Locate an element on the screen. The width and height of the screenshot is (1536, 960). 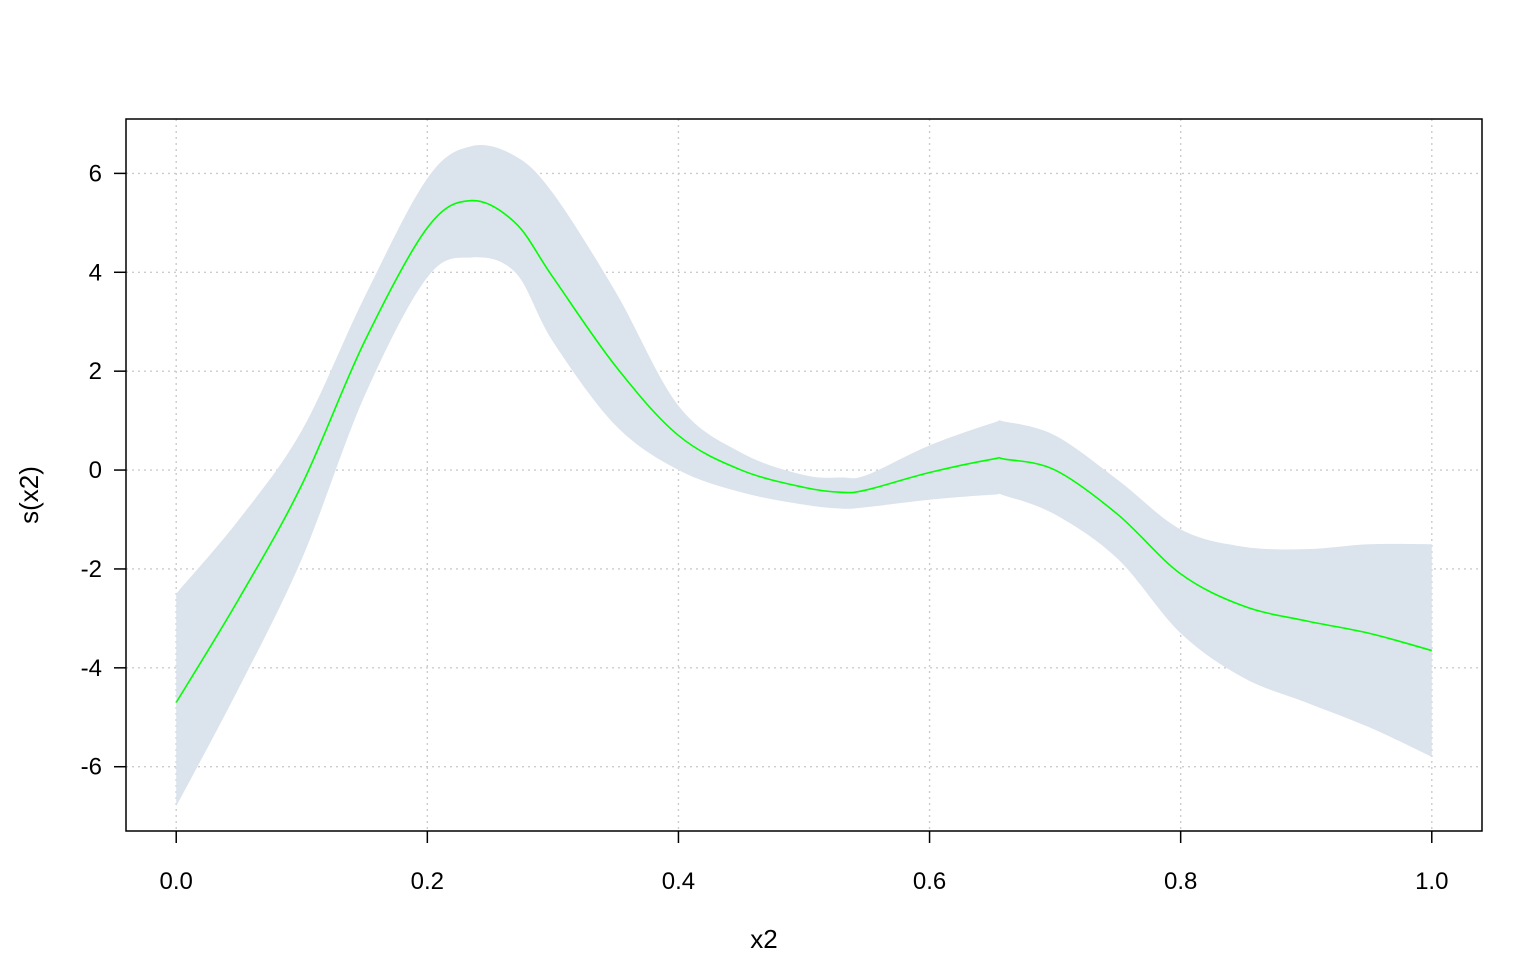
y-tick-label: -4 is located at coordinates (91, 668).